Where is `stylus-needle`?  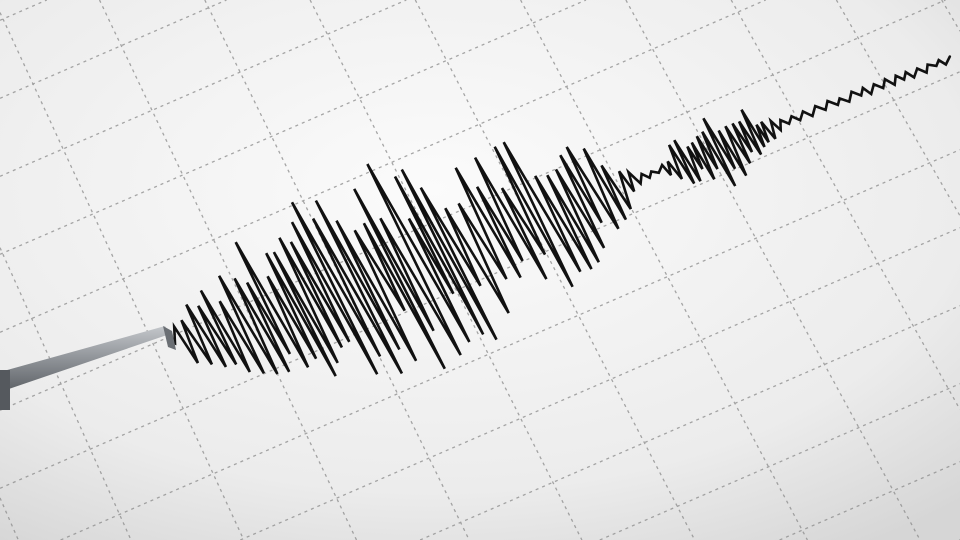 stylus-needle is located at coordinates (88, 368).